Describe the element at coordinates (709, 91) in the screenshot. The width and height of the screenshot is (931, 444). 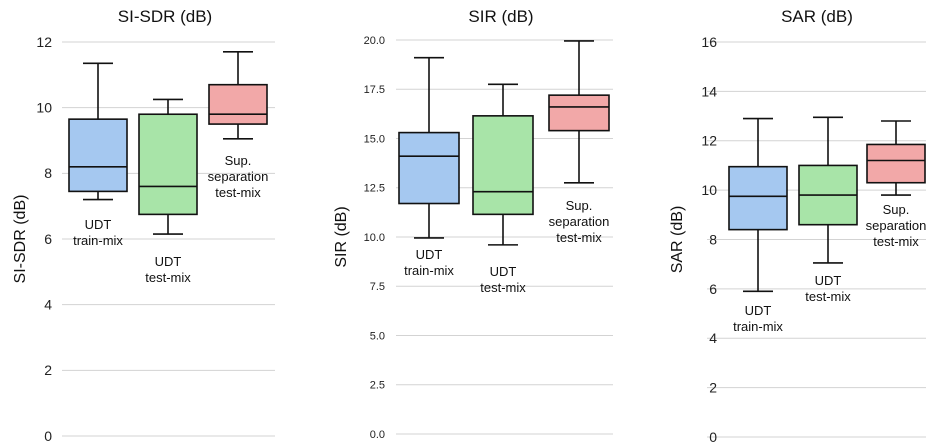
I see `y-tick-label: 14` at that location.